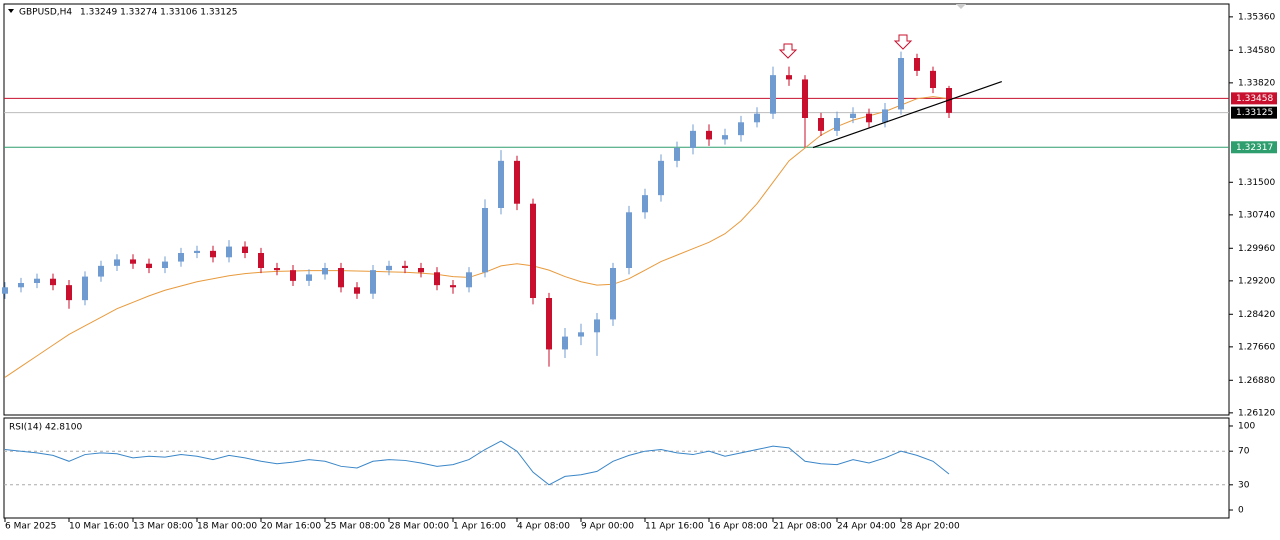 This screenshot has height=540, width=1280. What do you see at coordinates (1244, 485) in the screenshot?
I see `y-tick-label: 30` at bounding box center [1244, 485].